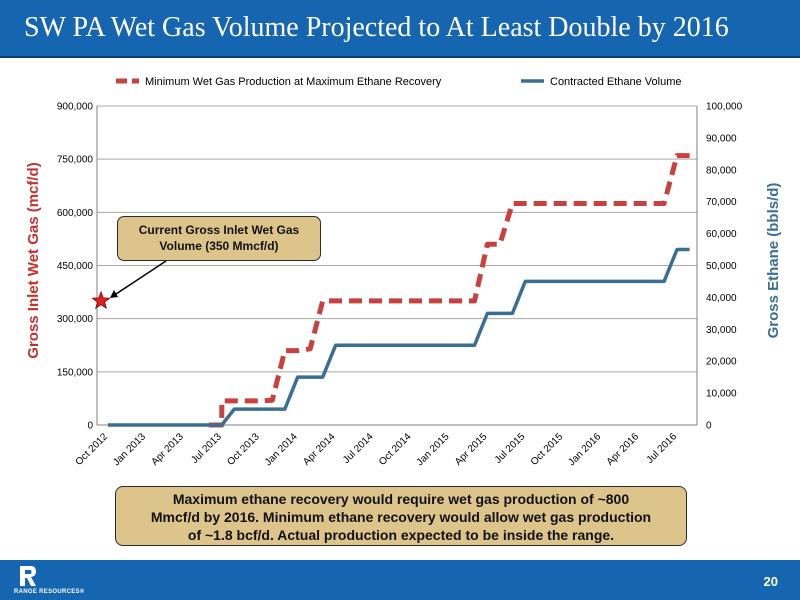  What do you see at coordinates (584, 449) in the screenshot?
I see `x-tick-label: Jan 2016` at bounding box center [584, 449].